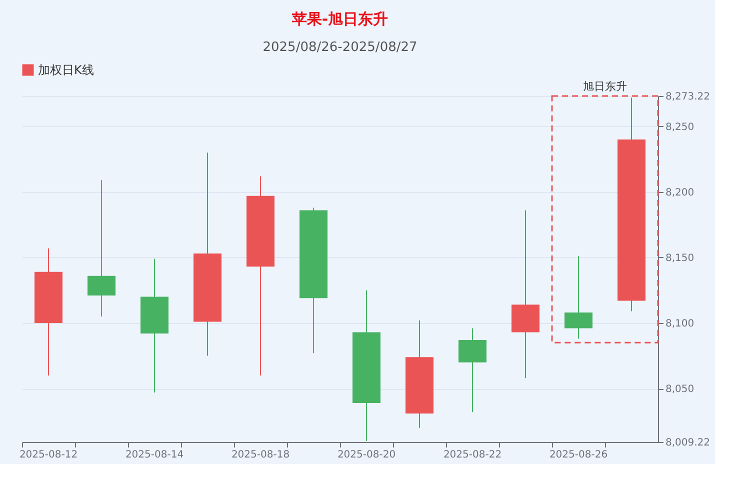 The height and width of the screenshot is (500, 731). What do you see at coordinates (339, 19) in the screenshot?
I see `chart-title: 苹果-旭日东升` at bounding box center [339, 19].